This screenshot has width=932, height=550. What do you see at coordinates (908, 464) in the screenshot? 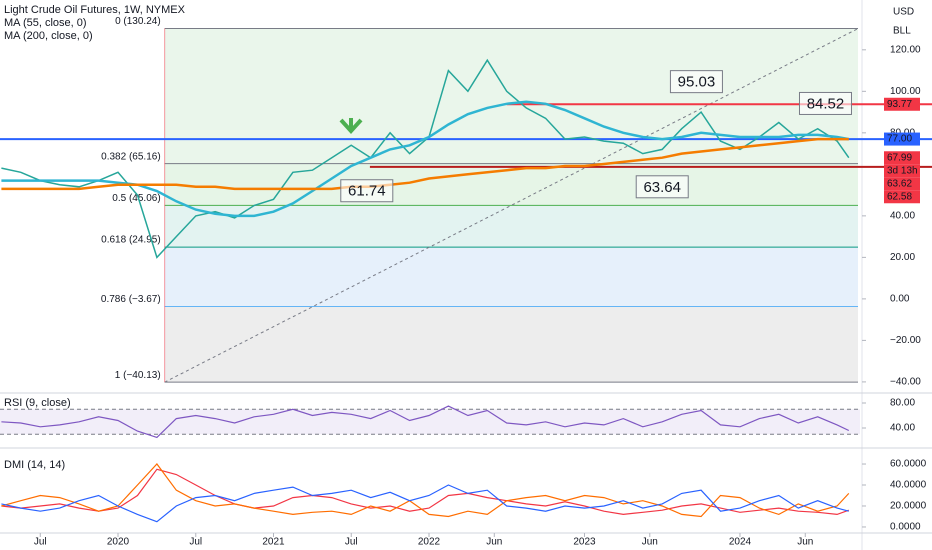
I see `y-tick-label: 60.0000` at bounding box center [908, 464].